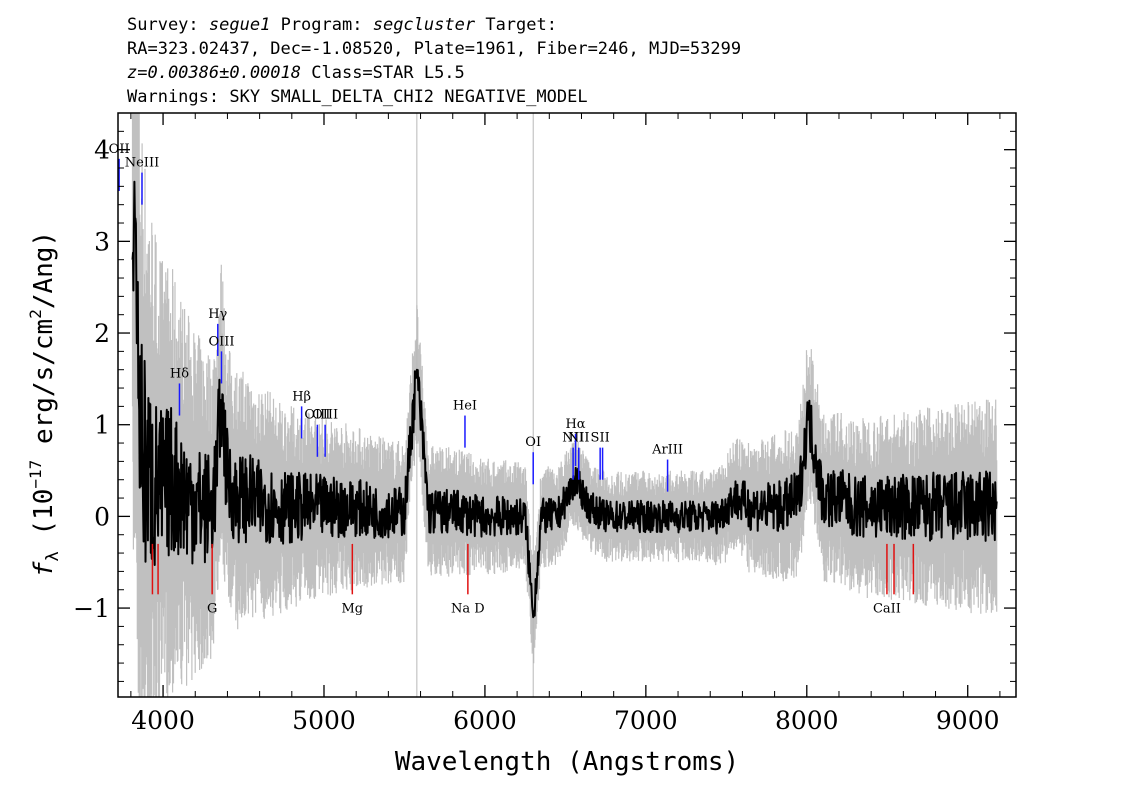 This screenshot has height=810, width=1134. I want to click on emission-label-3: Hγ, so click(217, 314).